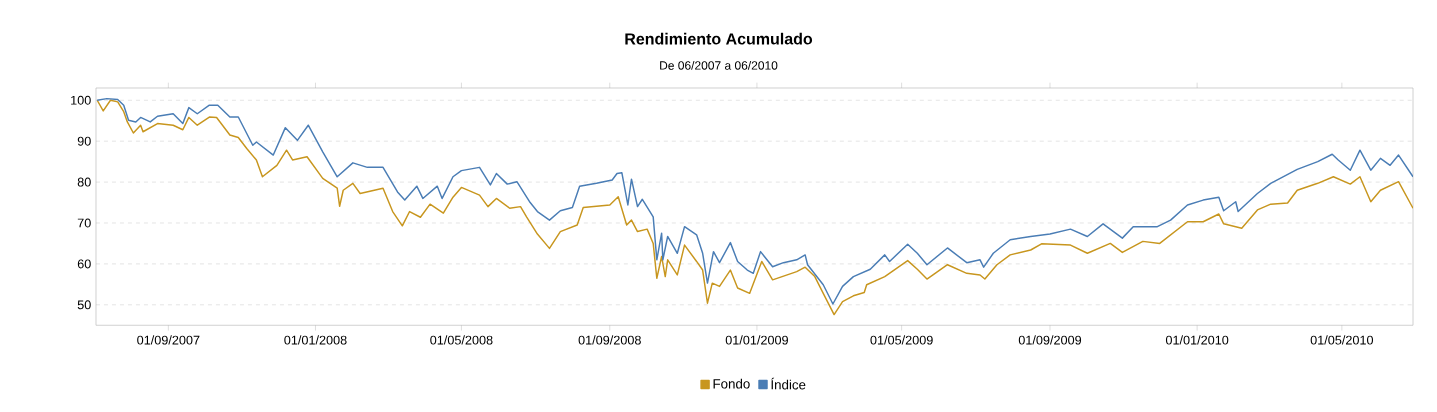 This screenshot has width=1437, height=412. What do you see at coordinates (901, 340) in the screenshot?
I see `x-tick-label: 01/05/2009` at bounding box center [901, 340].